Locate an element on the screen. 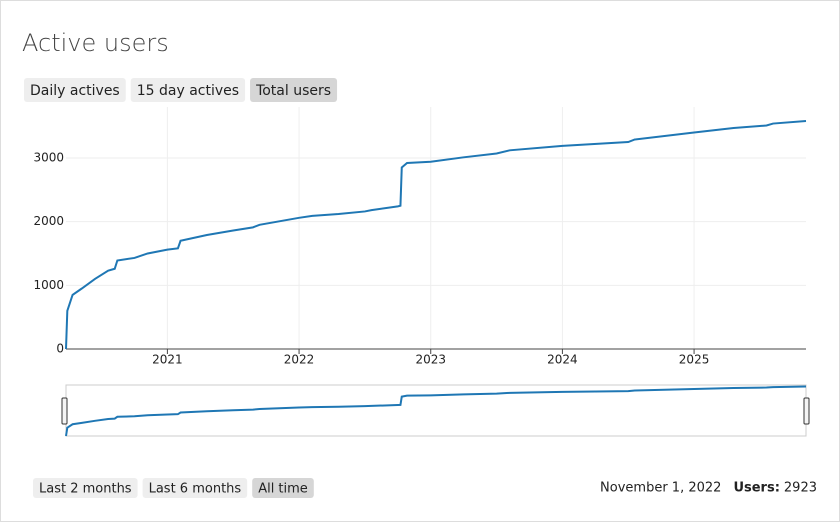  navigator-line is located at coordinates (436, 411).